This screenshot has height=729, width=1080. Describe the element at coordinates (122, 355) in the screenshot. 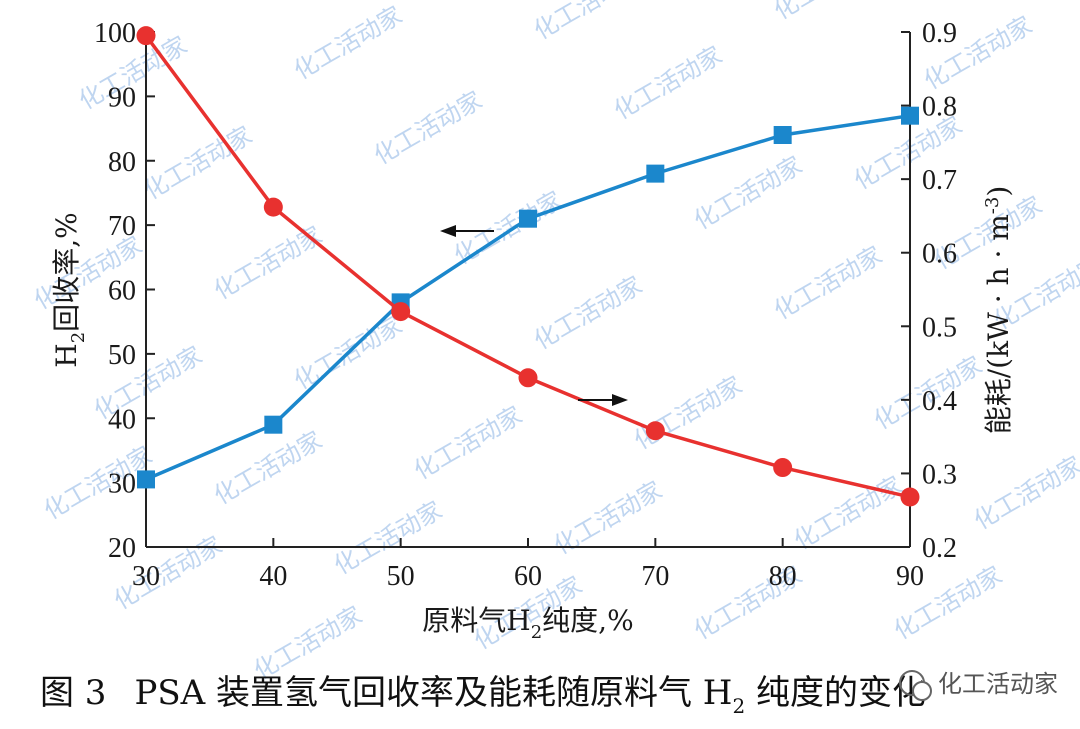

I see `y-left-tick-label: 50` at that location.